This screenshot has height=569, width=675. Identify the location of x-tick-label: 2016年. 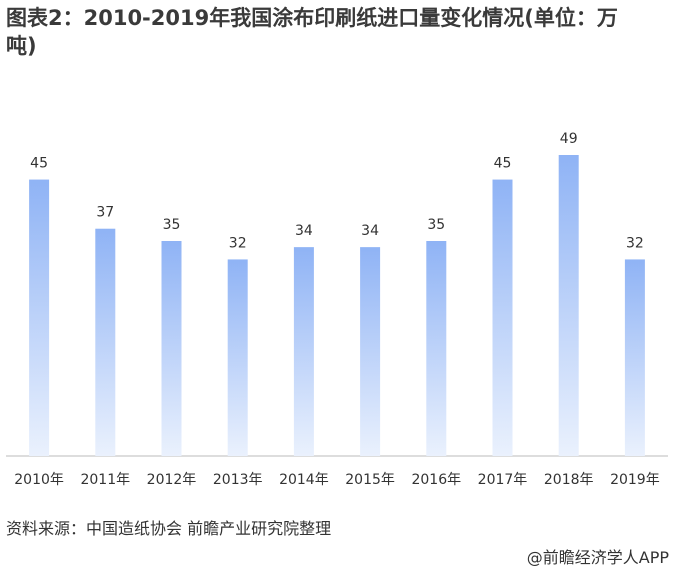
(436, 480).